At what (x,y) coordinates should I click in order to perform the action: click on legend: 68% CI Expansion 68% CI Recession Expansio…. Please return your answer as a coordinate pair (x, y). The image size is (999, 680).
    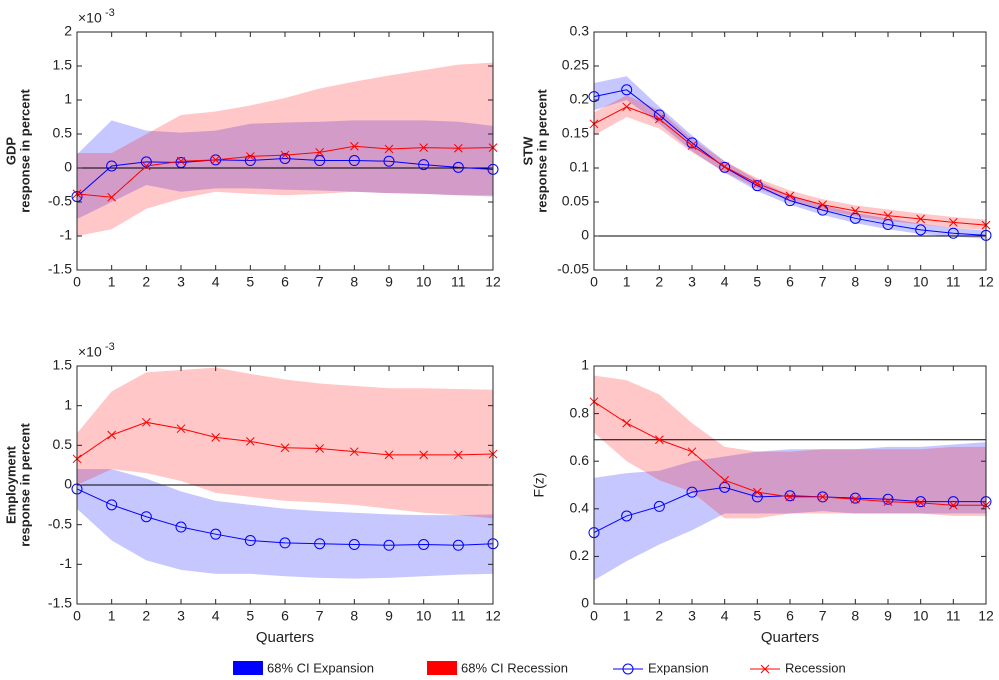
    Looking at the image, I should click on (537, 668).